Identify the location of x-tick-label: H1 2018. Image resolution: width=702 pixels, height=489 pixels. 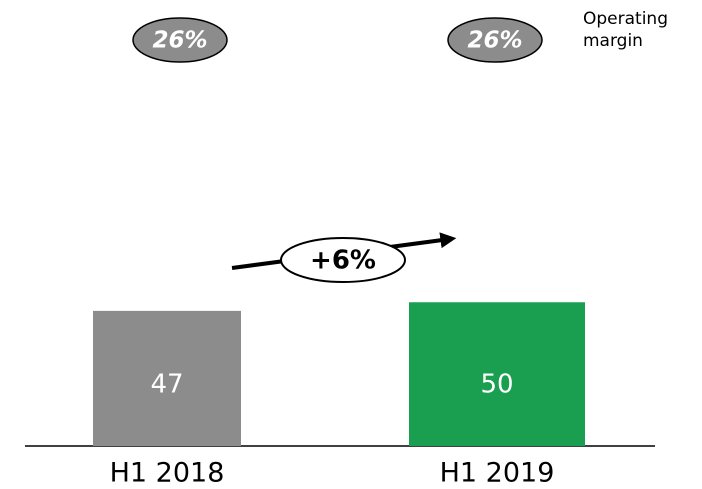
(167, 473).